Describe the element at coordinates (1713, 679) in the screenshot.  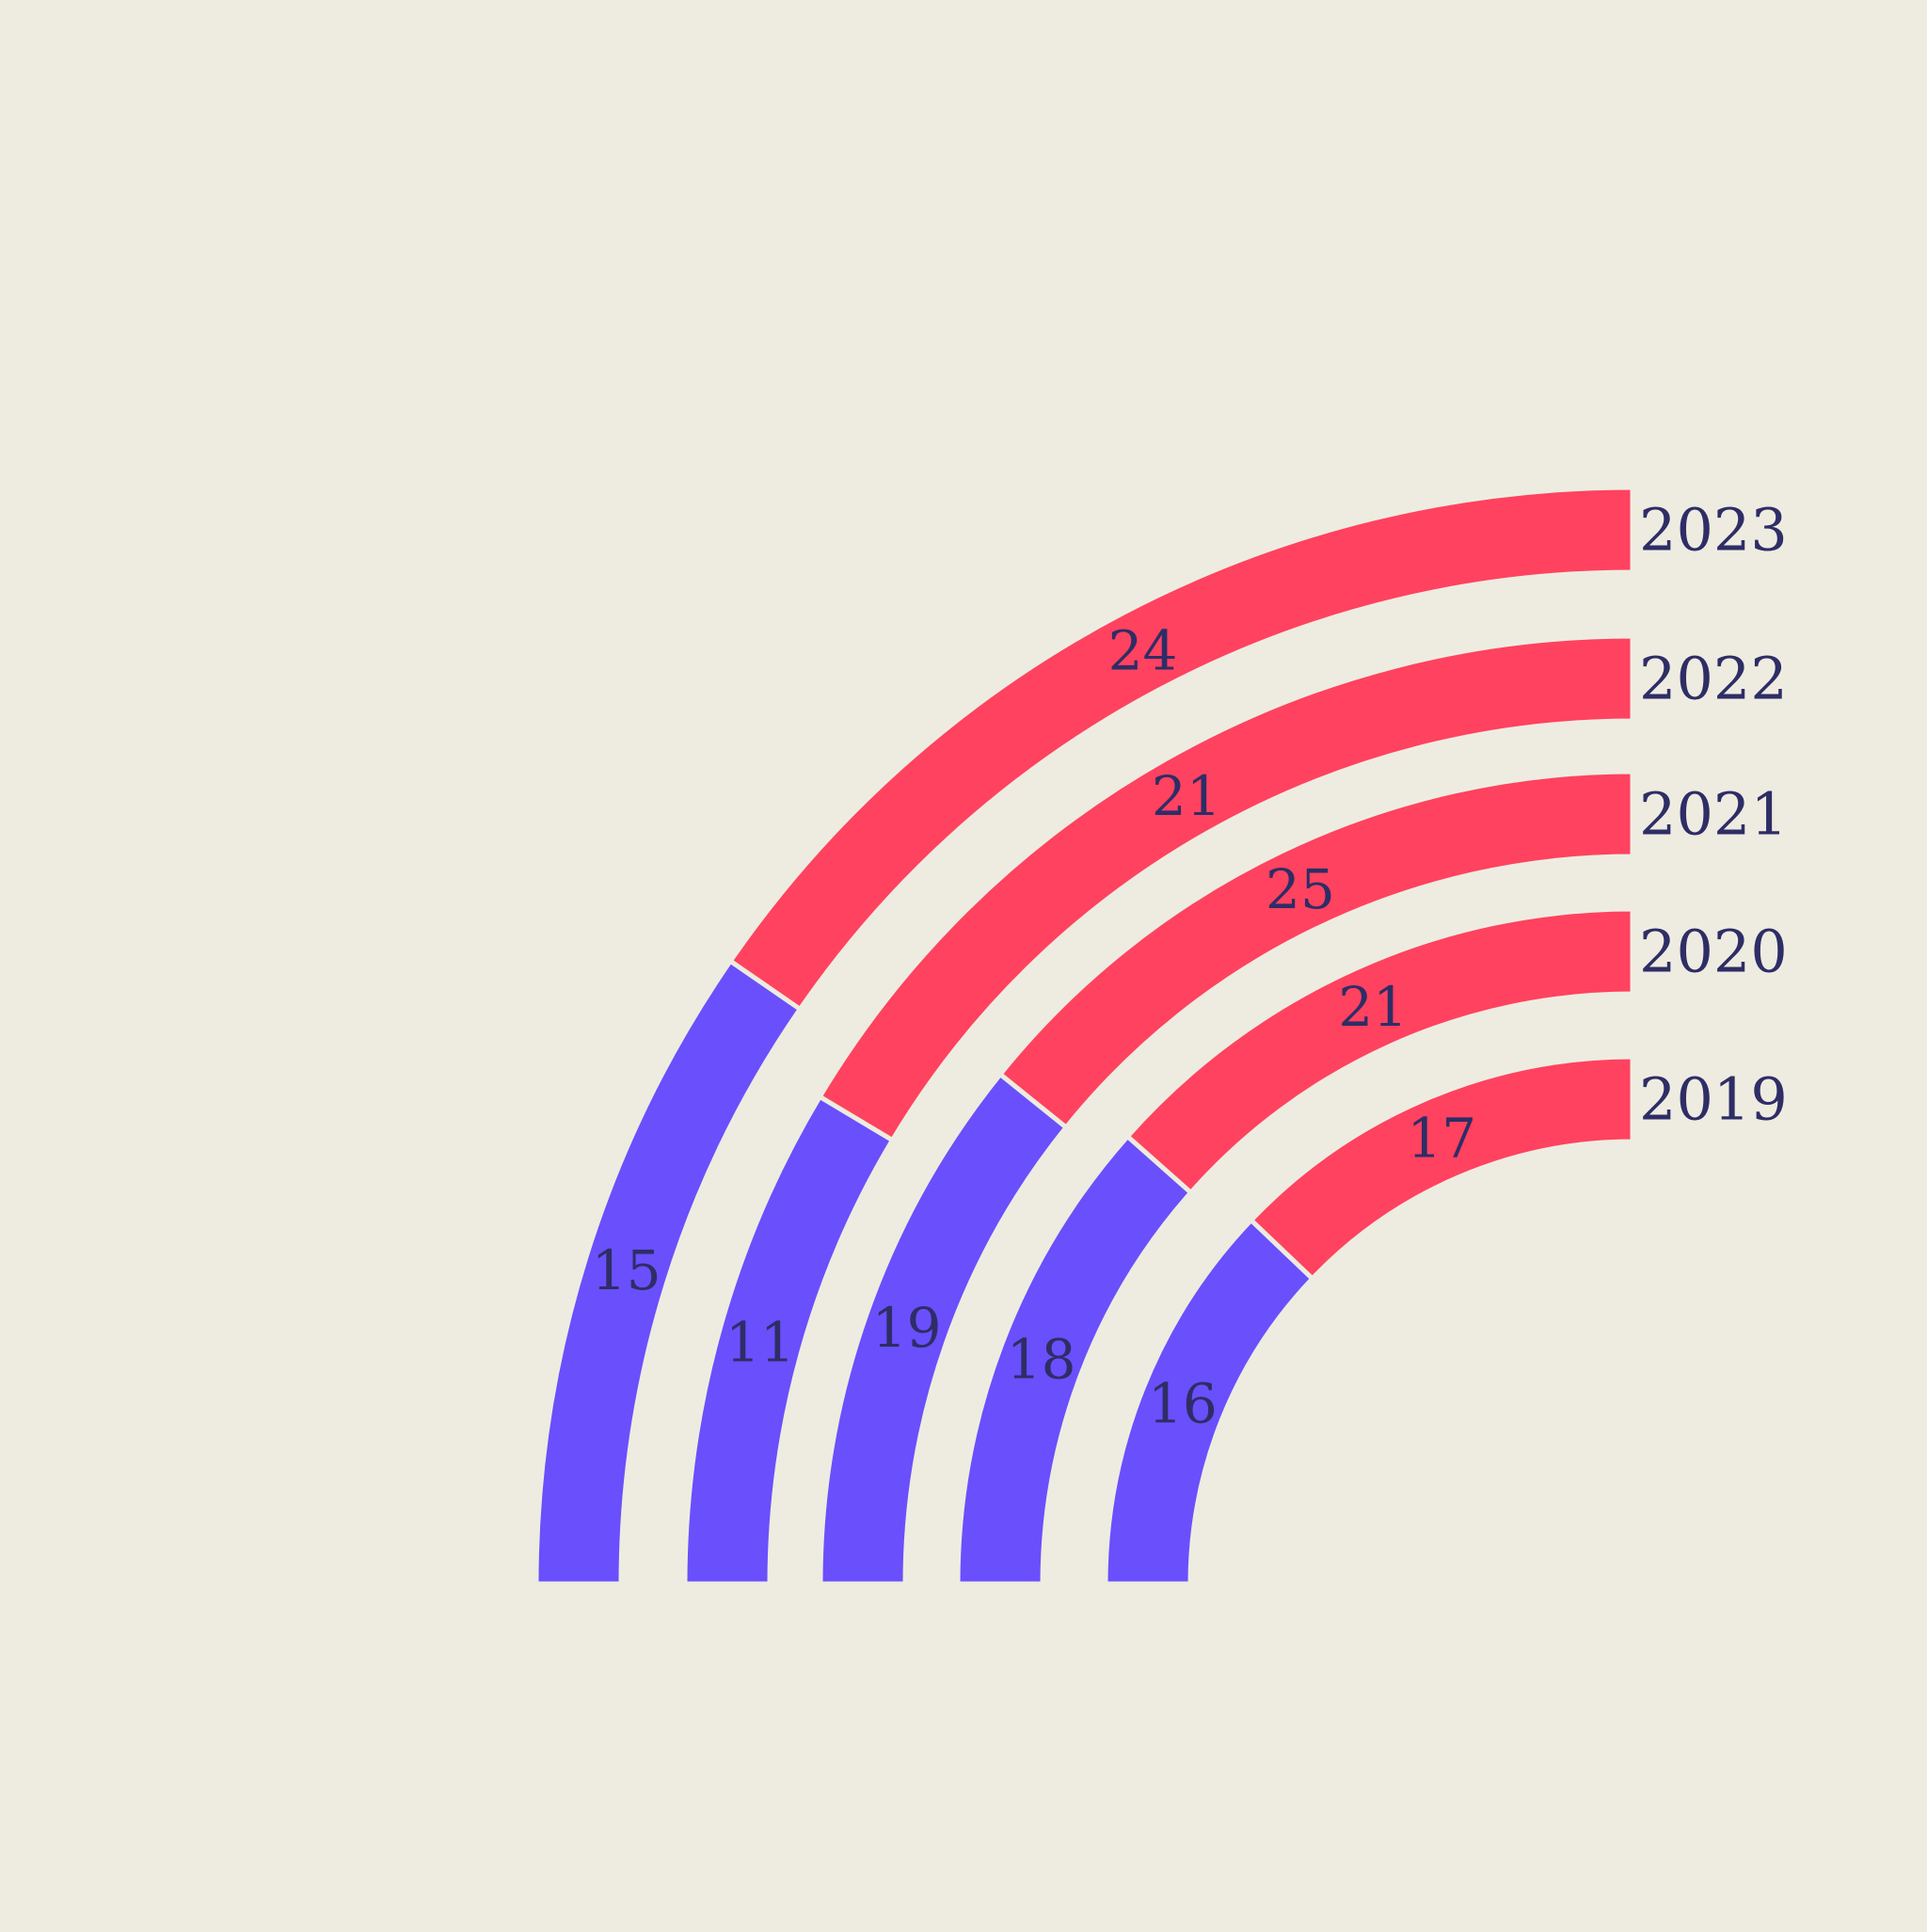
I see `category-label-2022: 2022` at that location.